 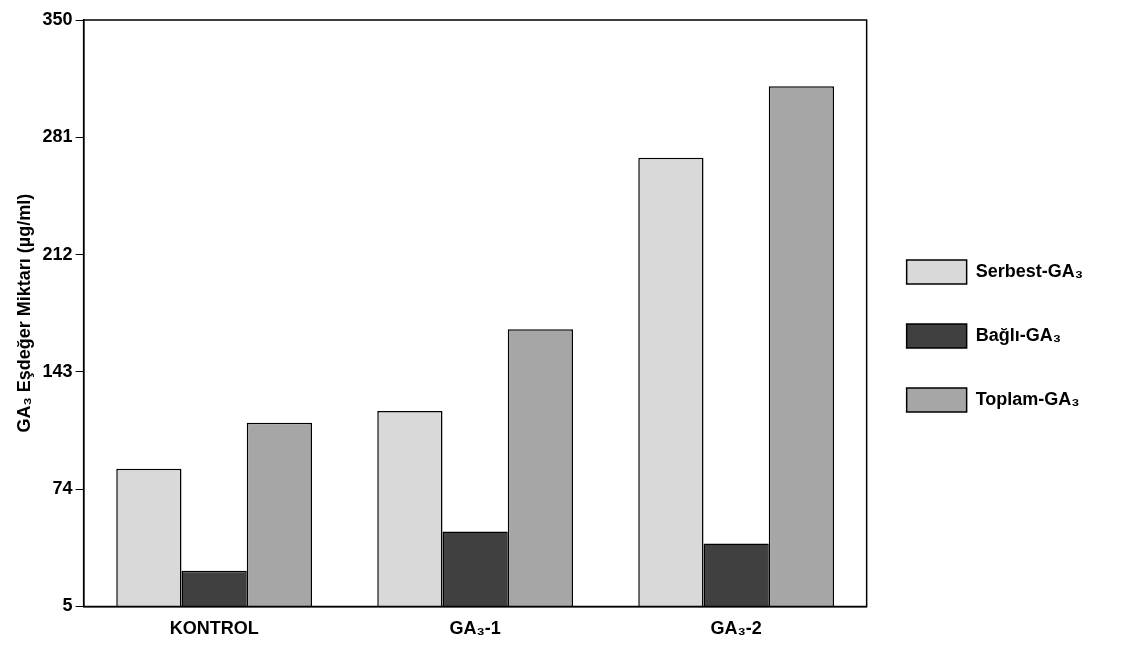 What do you see at coordinates (1018, 334) in the screenshot?
I see `legend-label: Bağlı-GA₃` at bounding box center [1018, 334].